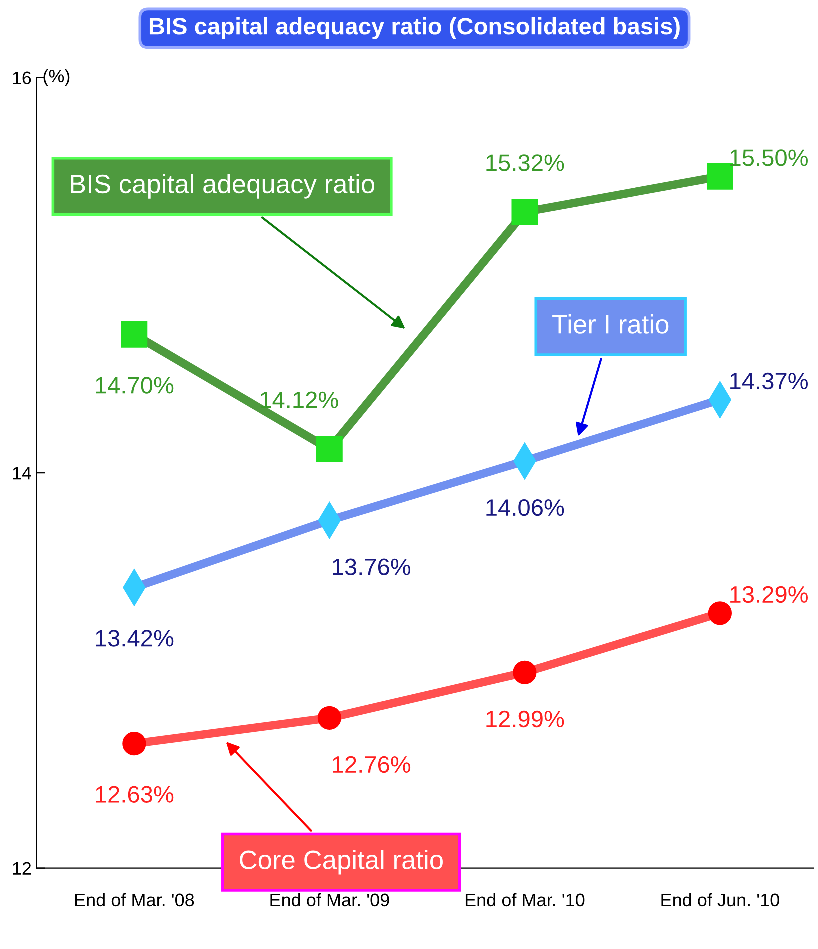 The image size is (818, 949). What do you see at coordinates (135, 794) in the screenshot?
I see `data-label: 12.63%` at bounding box center [135, 794].